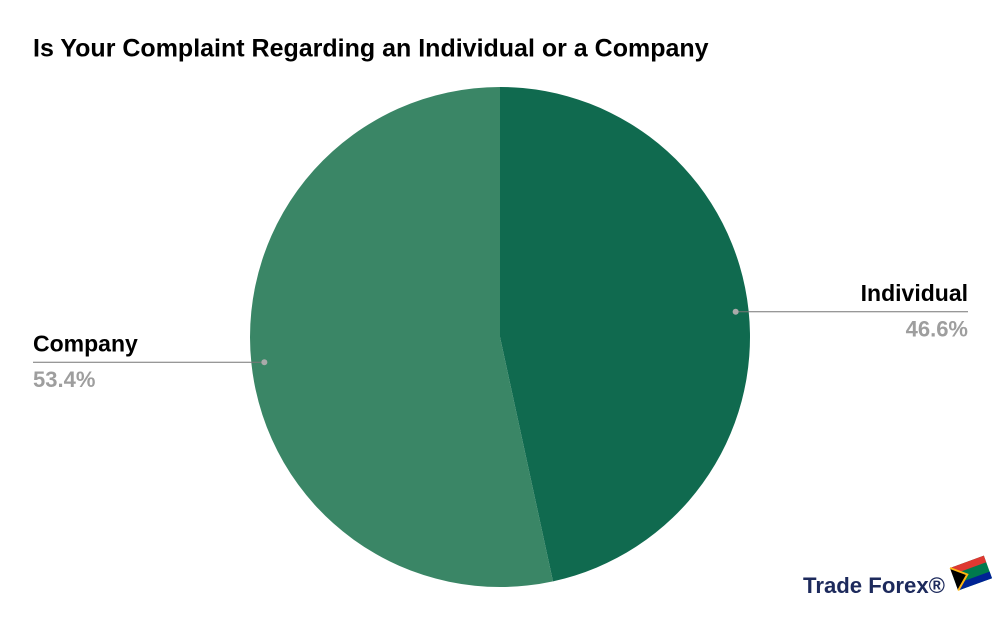  I want to click on slice-label: Individual, so click(914, 293).